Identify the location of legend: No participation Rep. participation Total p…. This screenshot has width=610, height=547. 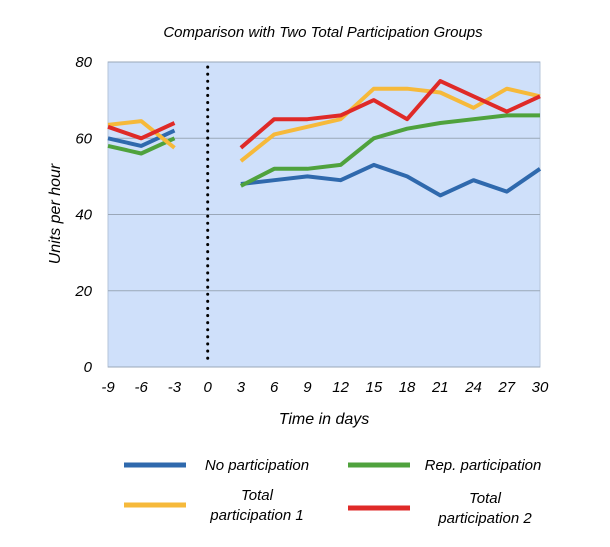
(332, 492).